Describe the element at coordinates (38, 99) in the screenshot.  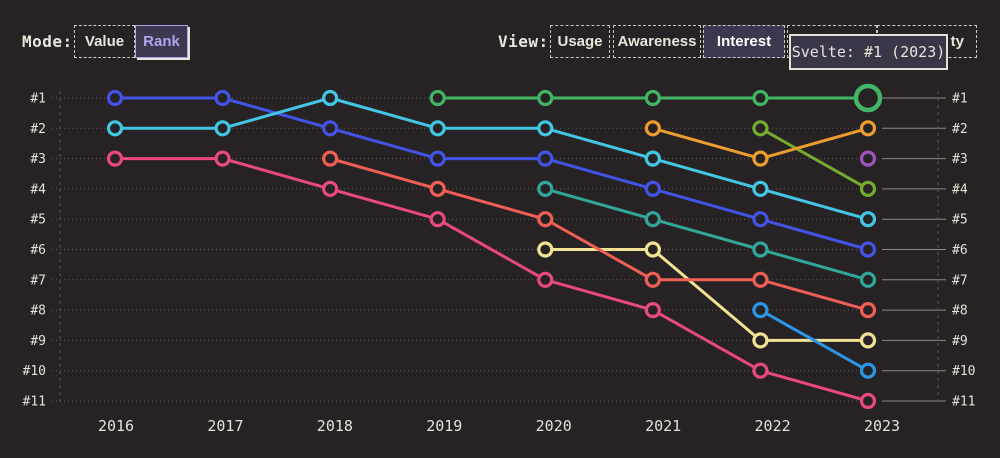
I see `rank-tick-left: #1` at that location.